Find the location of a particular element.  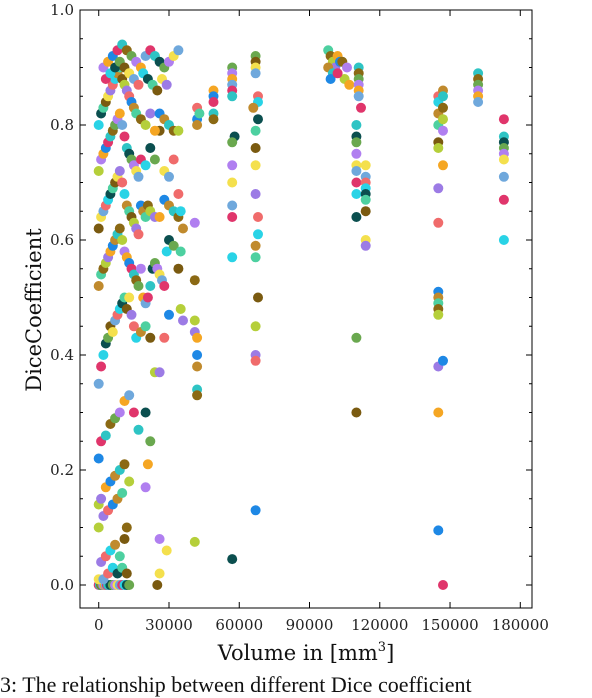

y-tick-label: 0.0 is located at coordinates (62, 585).